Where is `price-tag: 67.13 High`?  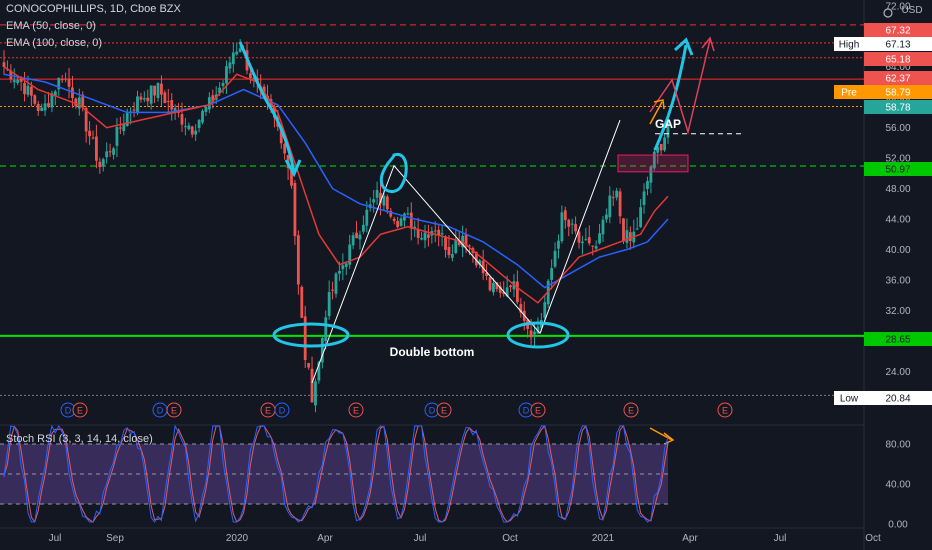
price-tag: 67.13 High is located at coordinates (883, 44).